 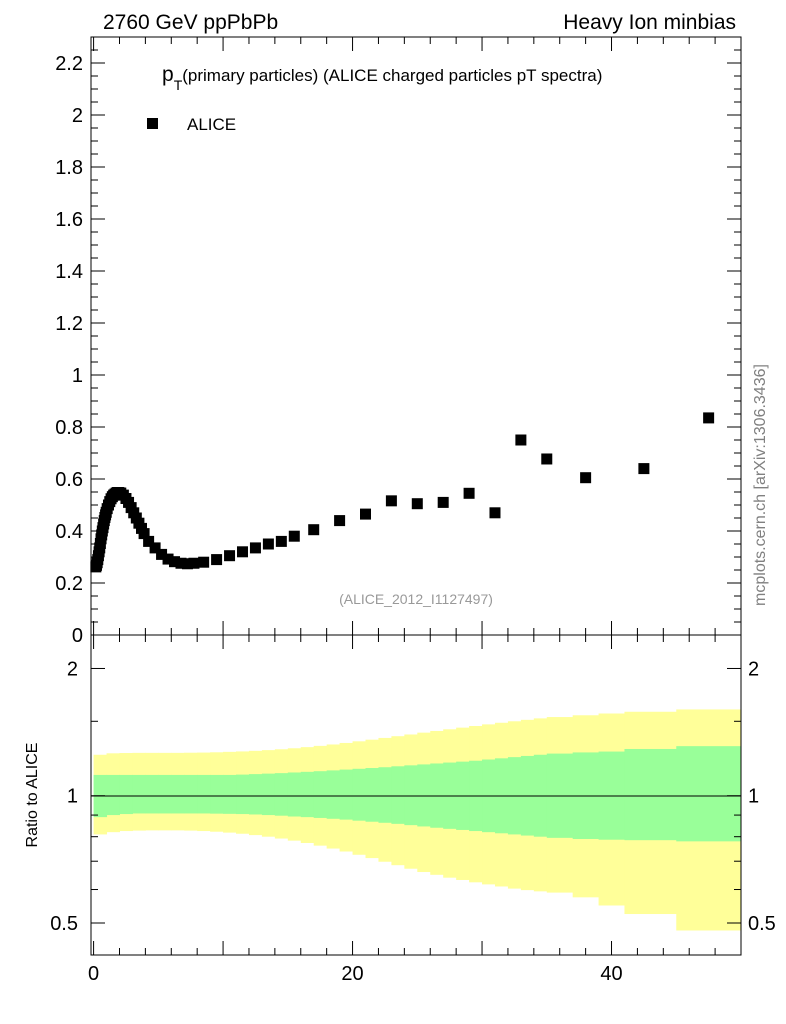 I want to click on x-tick-label: 40, so click(x=611, y=974).